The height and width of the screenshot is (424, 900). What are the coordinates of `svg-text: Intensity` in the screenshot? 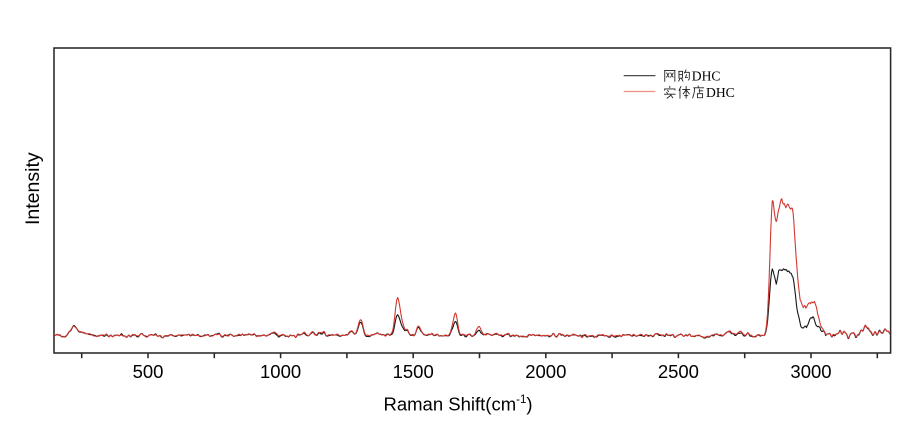 It's located at (33, 188).